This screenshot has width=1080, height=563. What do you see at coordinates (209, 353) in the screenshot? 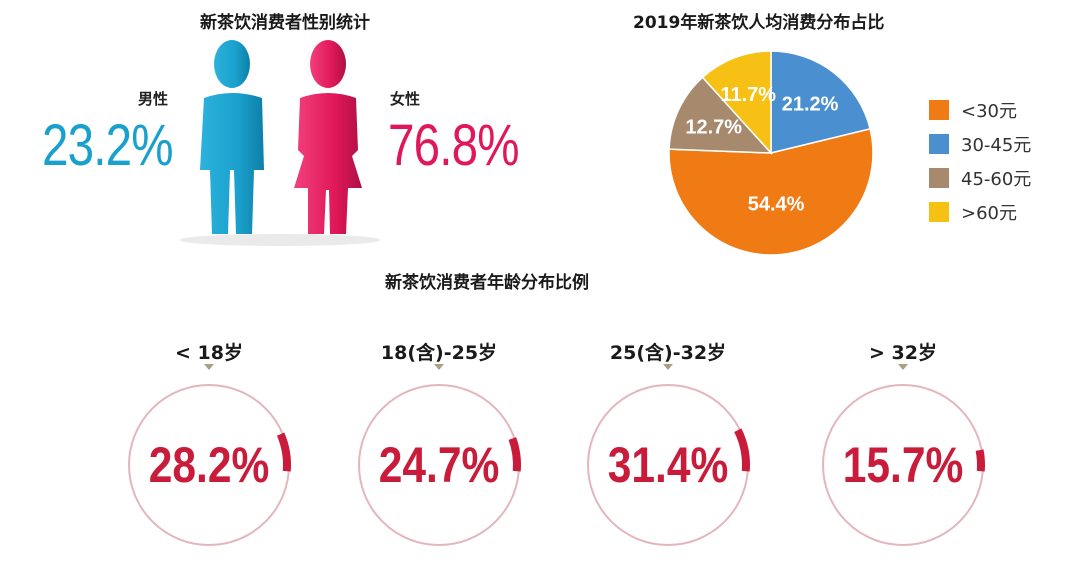
I see `age-label: < 18岁` at bounding box center [209, 353].